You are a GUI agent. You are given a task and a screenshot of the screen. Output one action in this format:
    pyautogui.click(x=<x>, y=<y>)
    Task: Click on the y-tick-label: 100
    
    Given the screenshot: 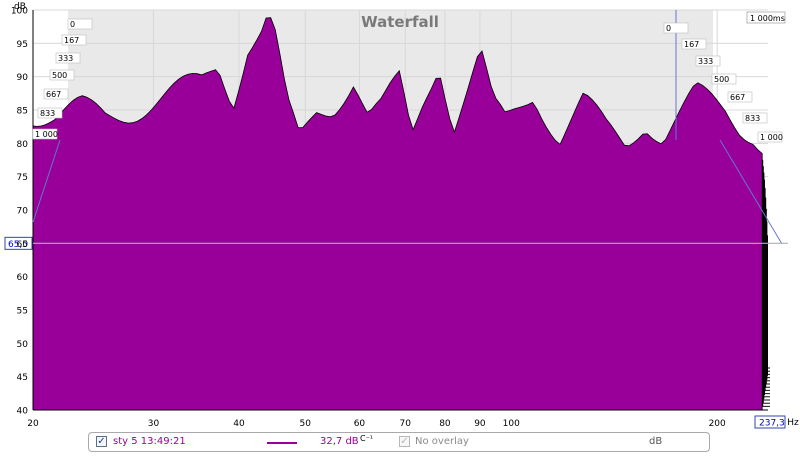 What is the action you would take?
    pyautogui.click(x=19, y=12)
    